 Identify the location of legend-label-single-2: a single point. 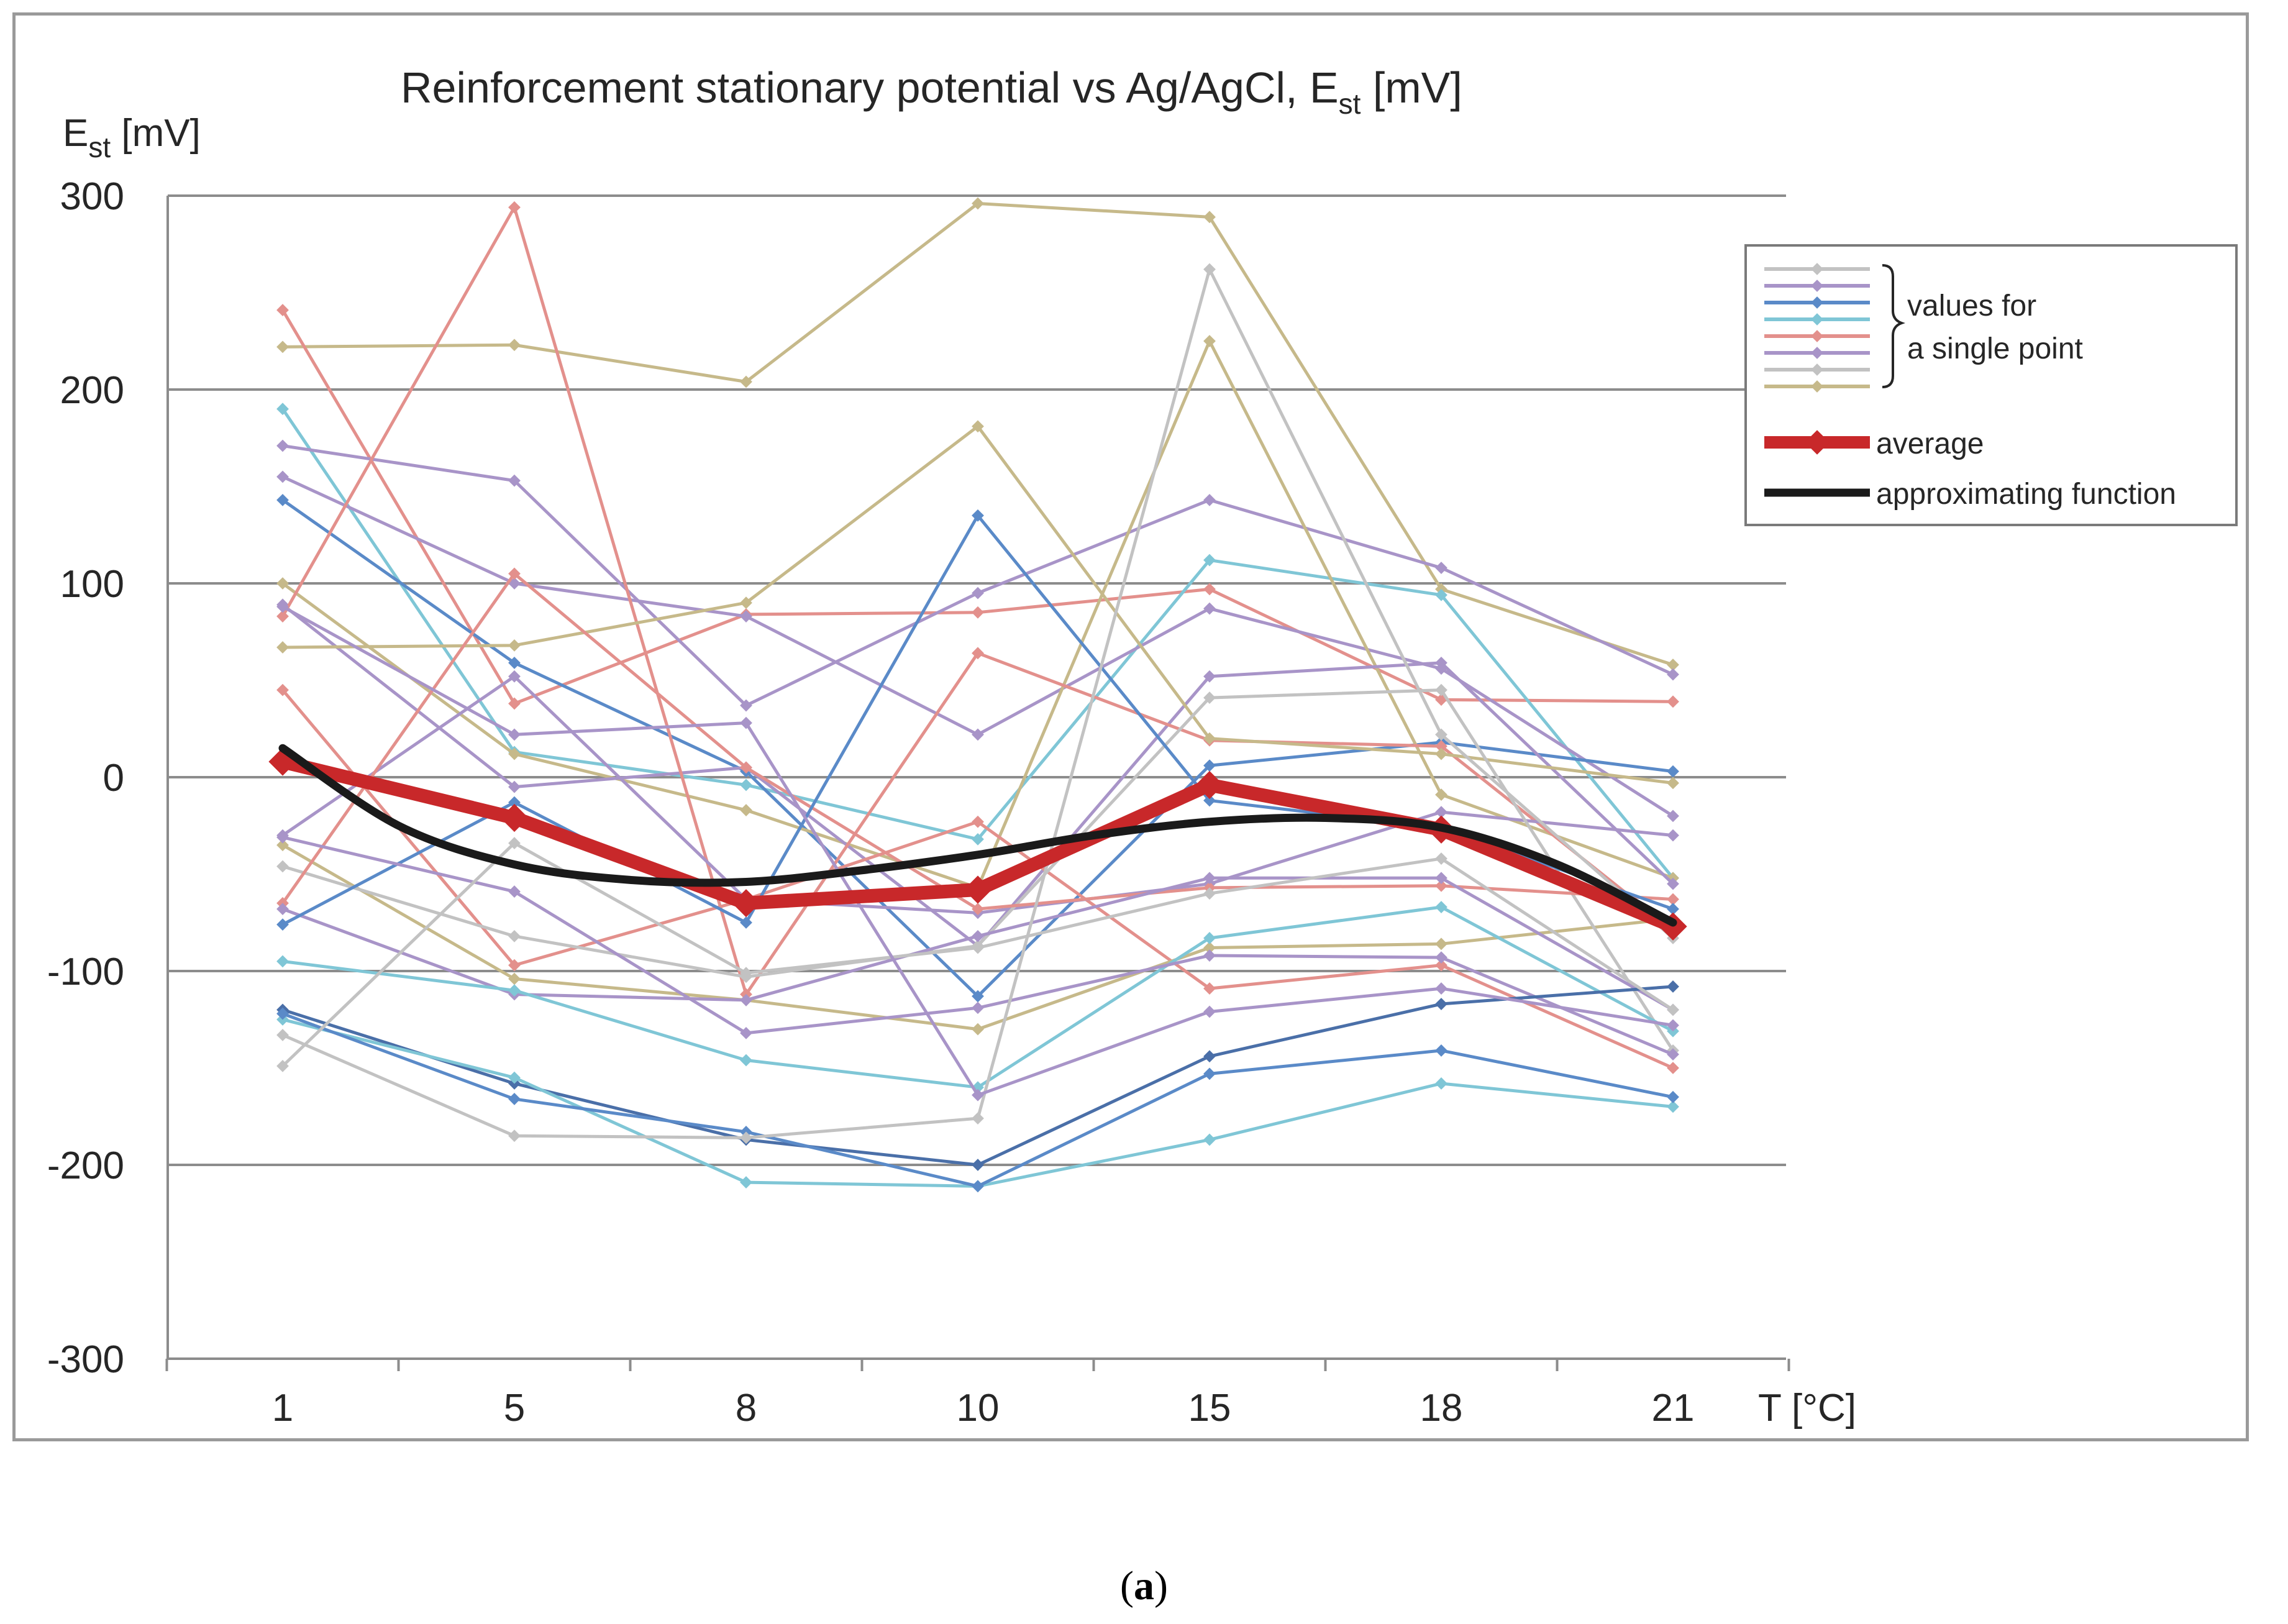
(1995, 348).